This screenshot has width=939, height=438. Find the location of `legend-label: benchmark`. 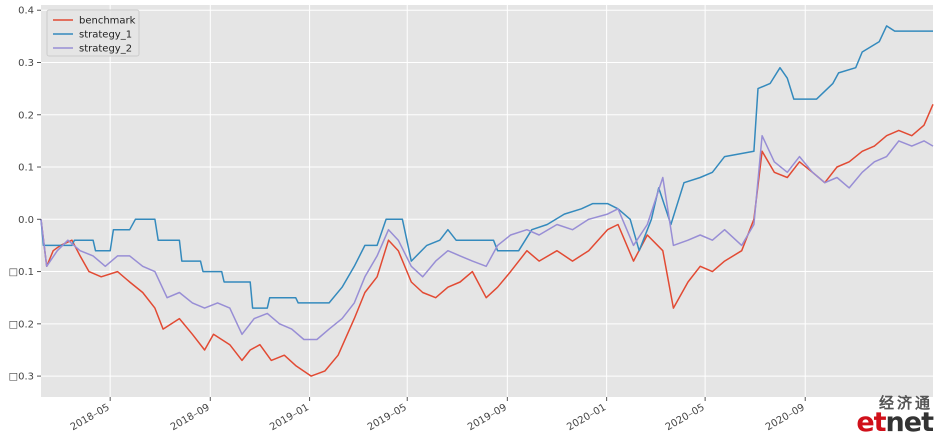

legend-label: benchmark is located at coordinates (107, 21).